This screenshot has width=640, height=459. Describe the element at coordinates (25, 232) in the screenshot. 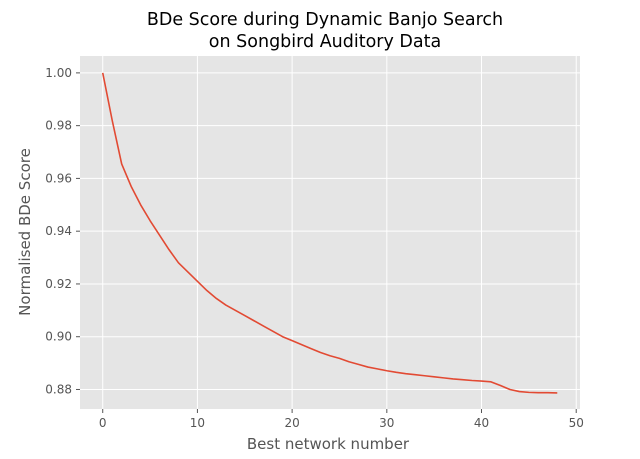

I see `y-axis-label: Normalised BDe Score` at that location.